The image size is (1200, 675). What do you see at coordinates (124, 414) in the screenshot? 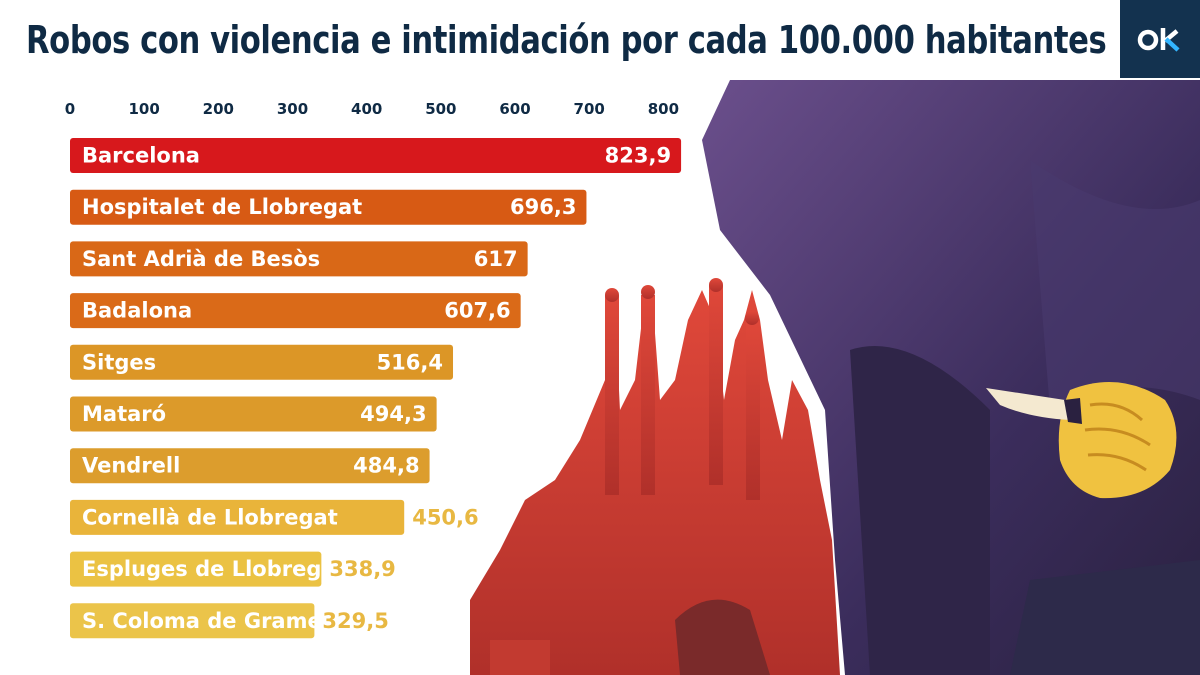
I see `bar-category-label: Mataró` at bounding box center [124, 414].